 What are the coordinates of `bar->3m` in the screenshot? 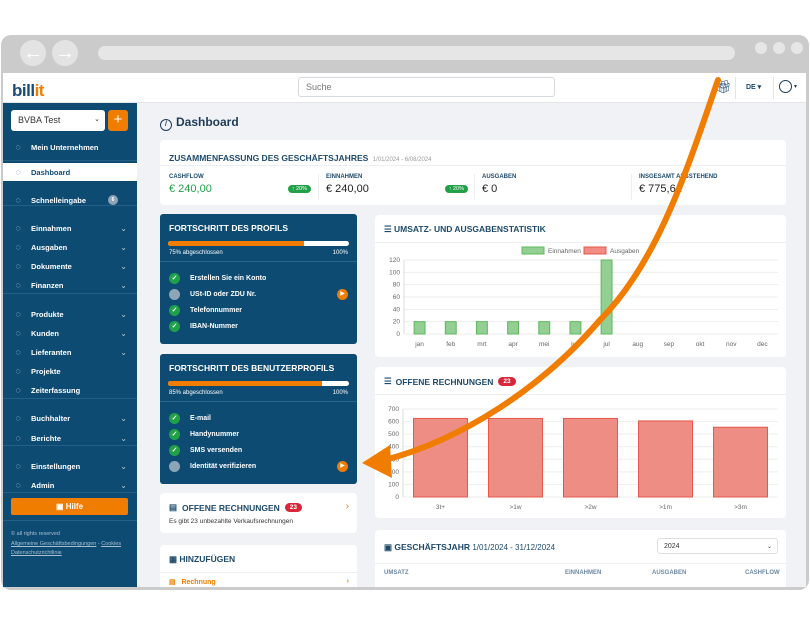 It's located at (740, 462).